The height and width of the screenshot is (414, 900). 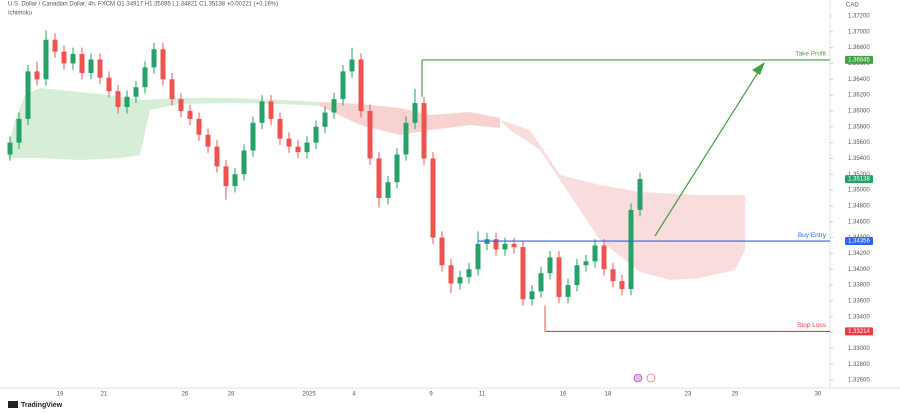 I want to click on y-tick-label: 1.32600, so click(x=859, y=381).